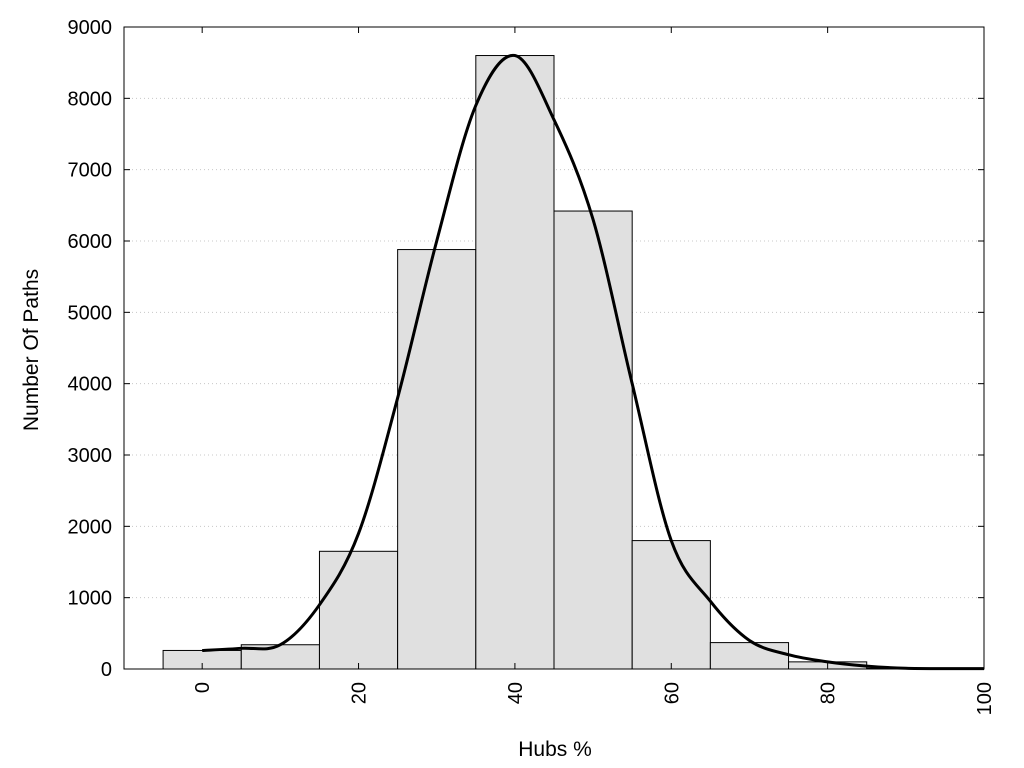 The width and height of the screenshot is (1024, 768). What do you see at coordinates (985, 698) in the screenshot?
I see `x-tick-label-100: 100` at bounding box center [985, 698].